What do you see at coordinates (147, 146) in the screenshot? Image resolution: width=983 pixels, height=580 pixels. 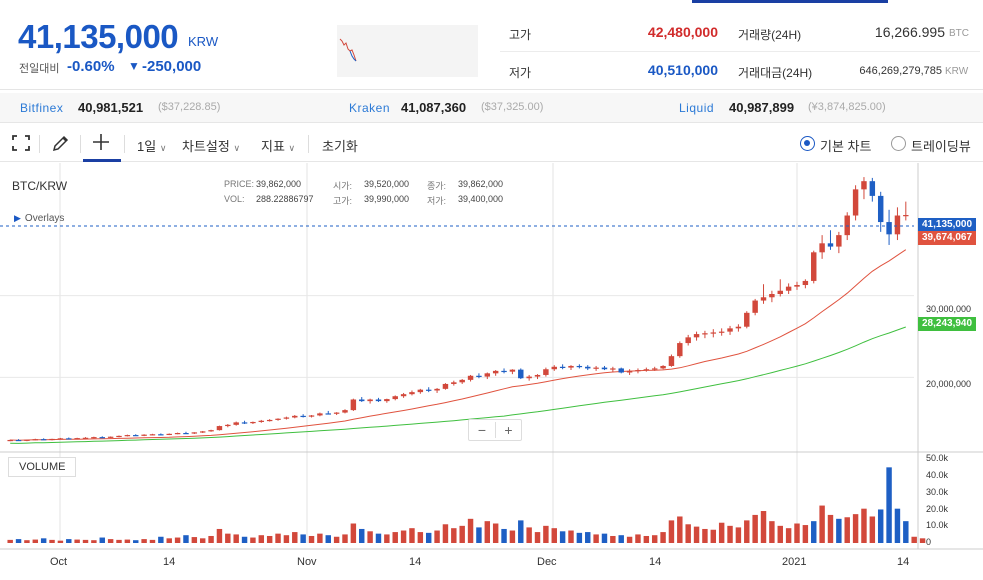 I see `interval-label: 1일` at bounding box center [147, 146].